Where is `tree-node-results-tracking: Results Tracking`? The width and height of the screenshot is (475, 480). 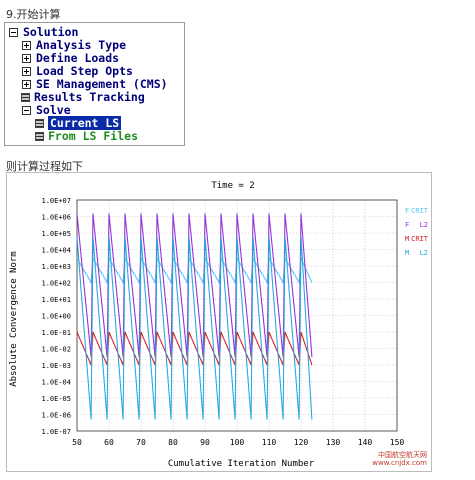 tree-node-results-tracking: Results Tracking is located at coordinates (83, 97).